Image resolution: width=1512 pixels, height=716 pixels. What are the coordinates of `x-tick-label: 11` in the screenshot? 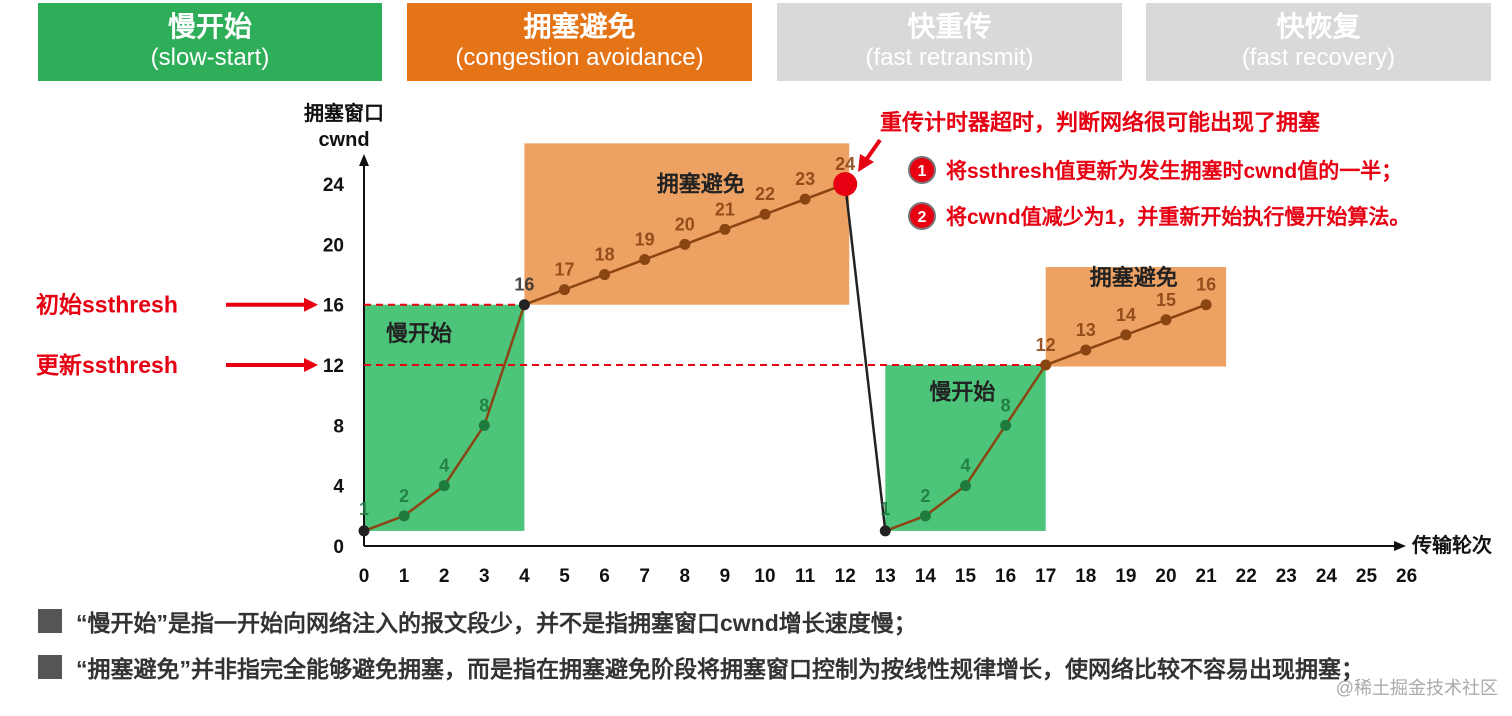 It's located at (805, 576).